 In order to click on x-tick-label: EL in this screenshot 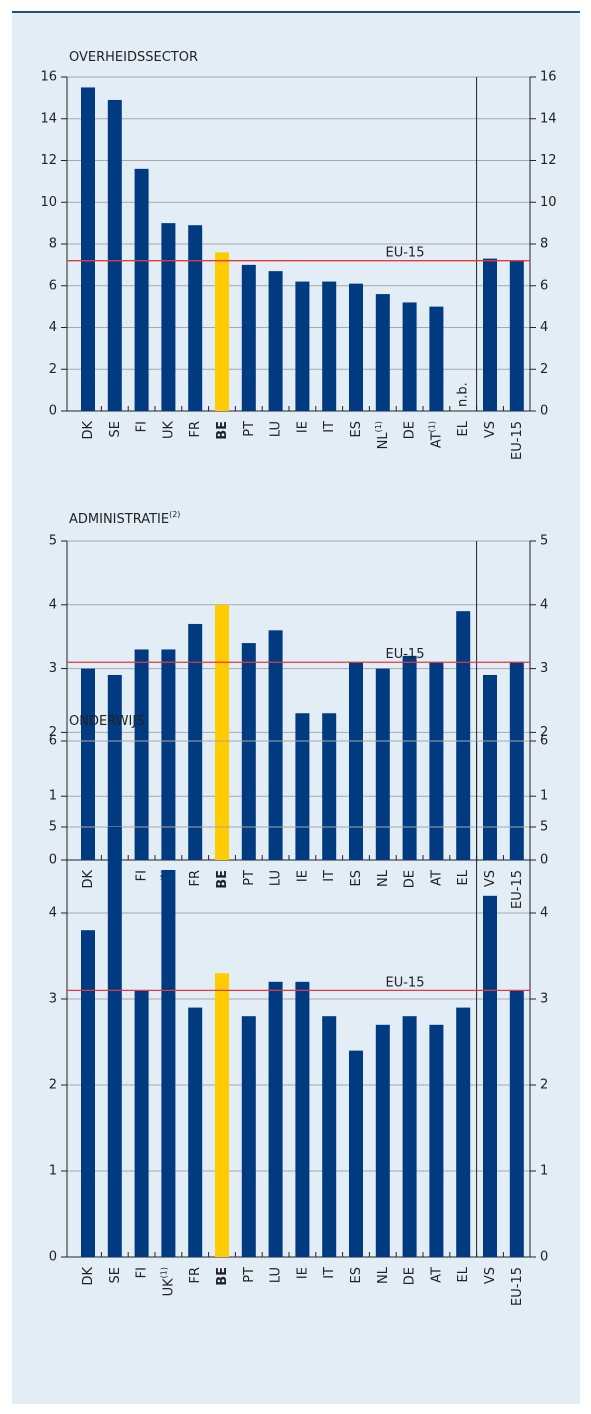, I will do `click(463, 1274)`.